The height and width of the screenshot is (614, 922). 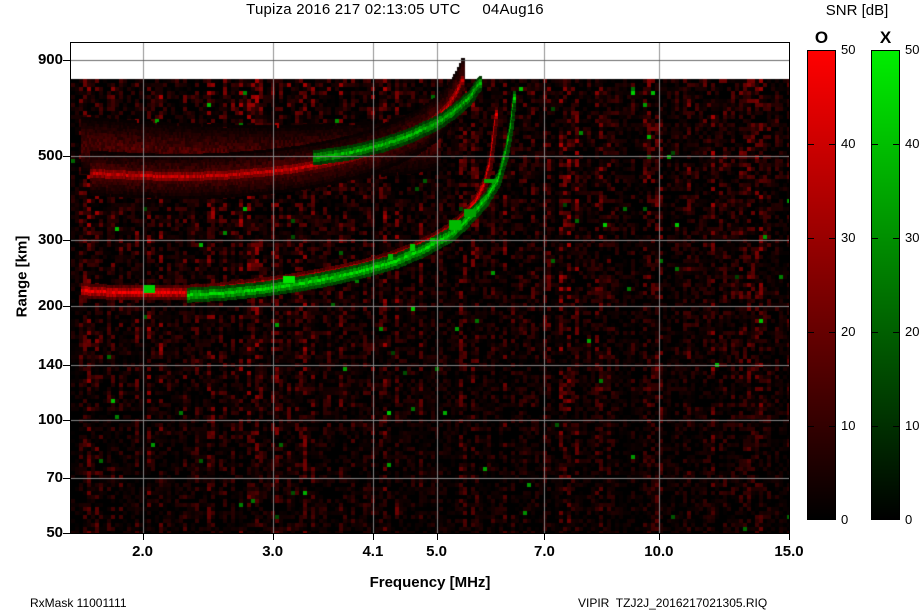 I want to click on x-tick-label: 10.0, so click(x=659, y=551).